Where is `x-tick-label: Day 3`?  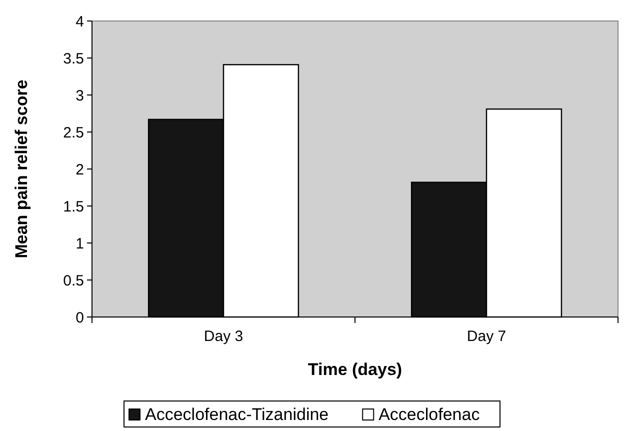
x-tick-label: Day 3 is located at coordinates (224, 336).